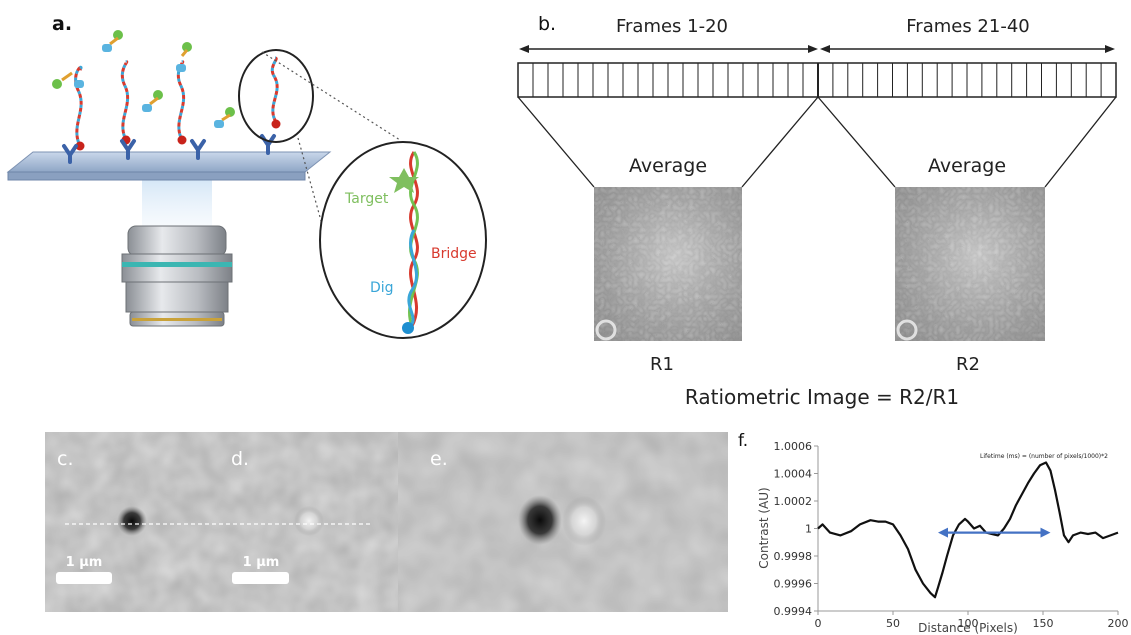  Describe the element at coordinates (404, 180) in the screenshot. I see `target-star-icon` at that location.